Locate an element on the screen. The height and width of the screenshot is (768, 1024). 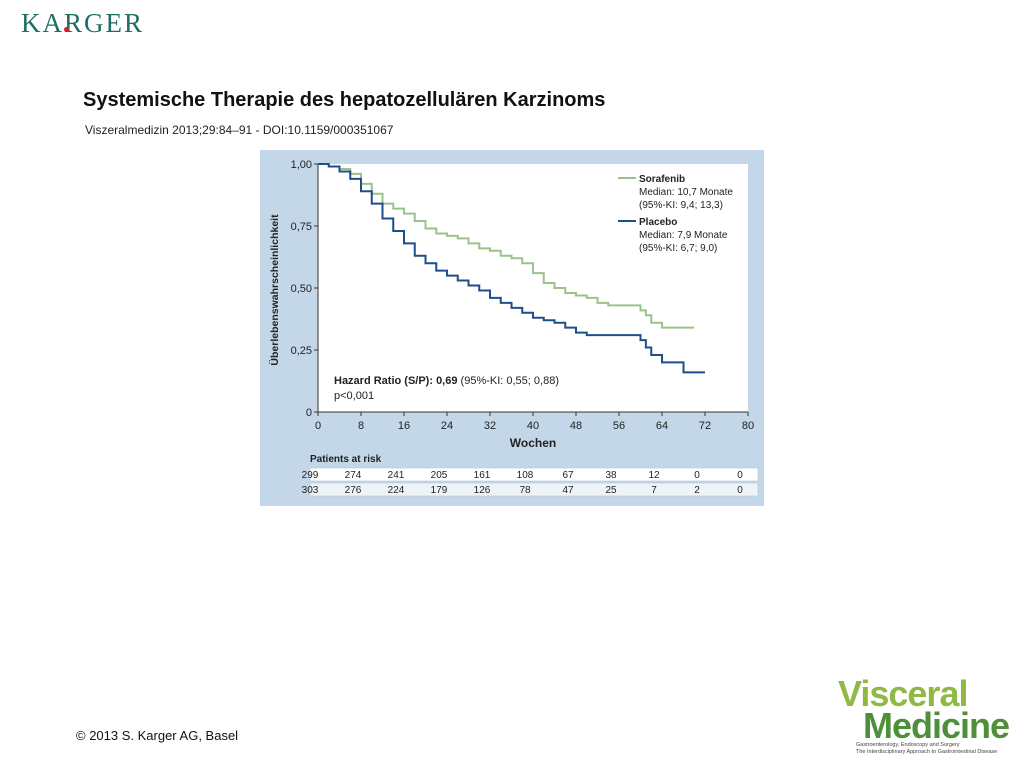
risk-table-cell: 38 is located at coordinates (611, 475).